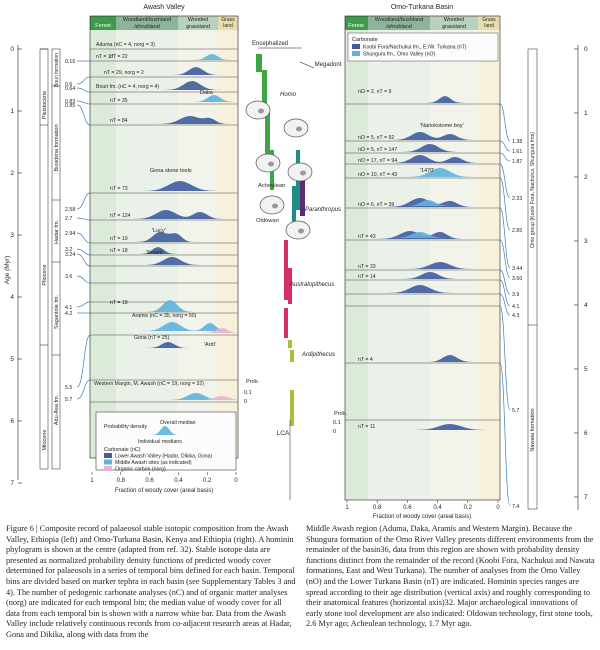 The height and width of the screenshot is (650, 600). I want to click on annotation-daka: Daka, so click(207, 93).